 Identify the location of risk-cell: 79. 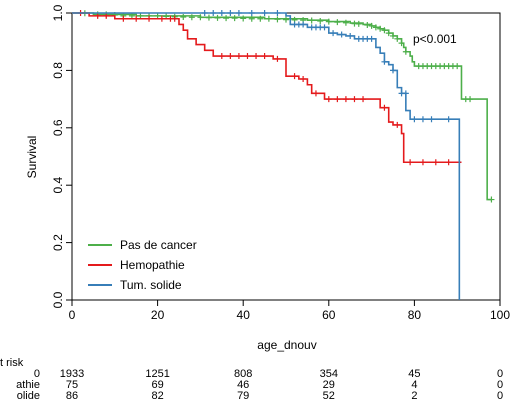
(243, 396).